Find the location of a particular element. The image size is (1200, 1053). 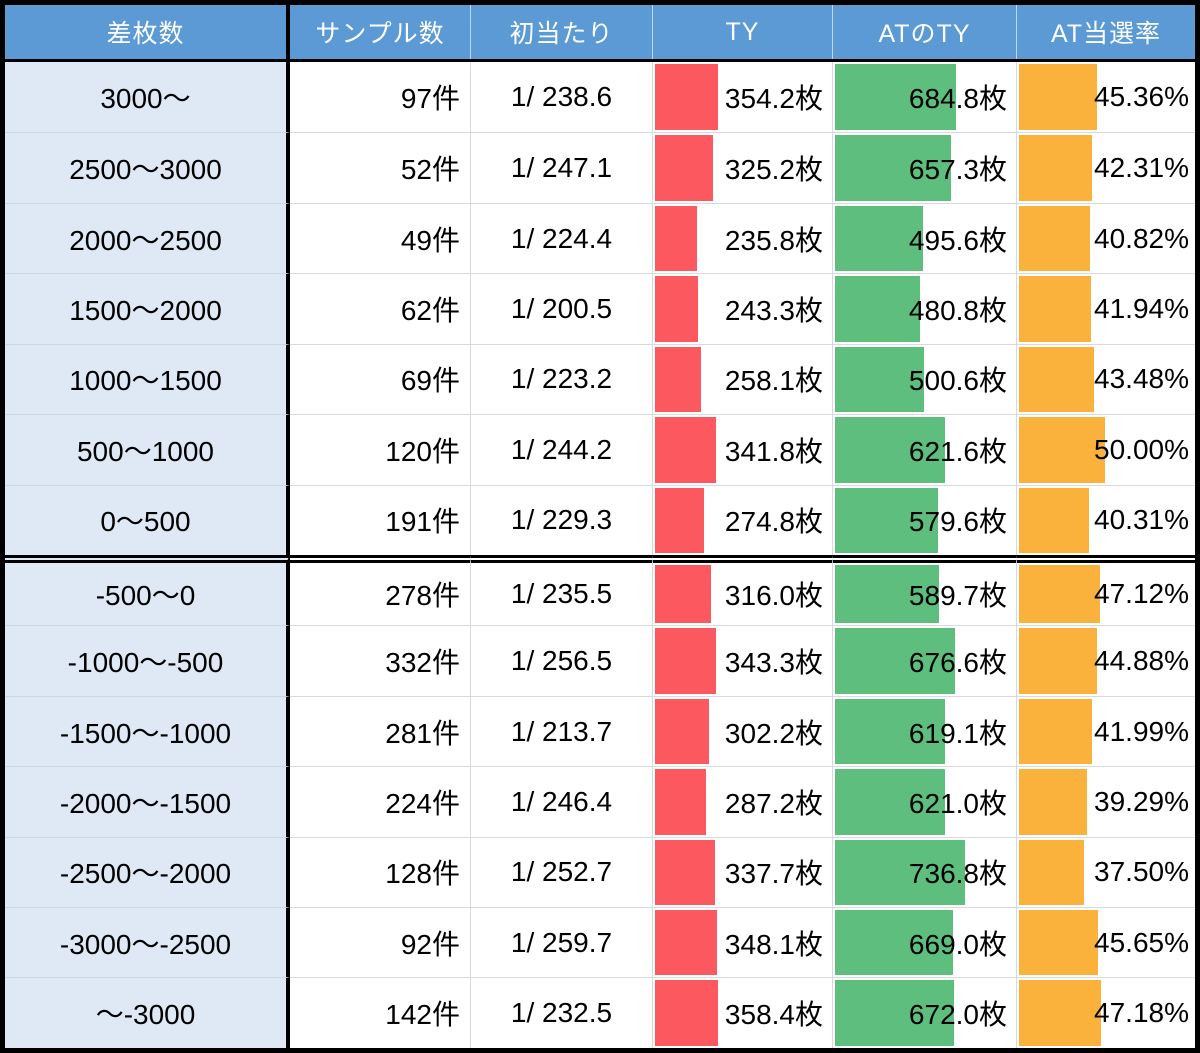

cell-at-ty: 589.7枚 is located at coordinates (924, 590).